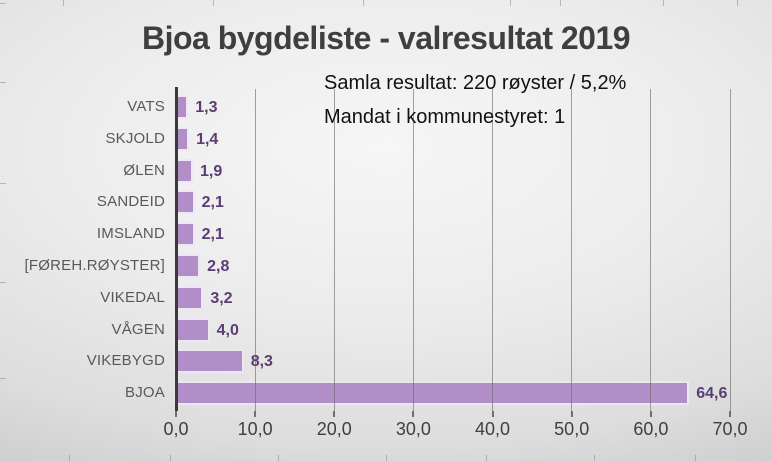  I want to click on bar-imsland, so click(184, 234).